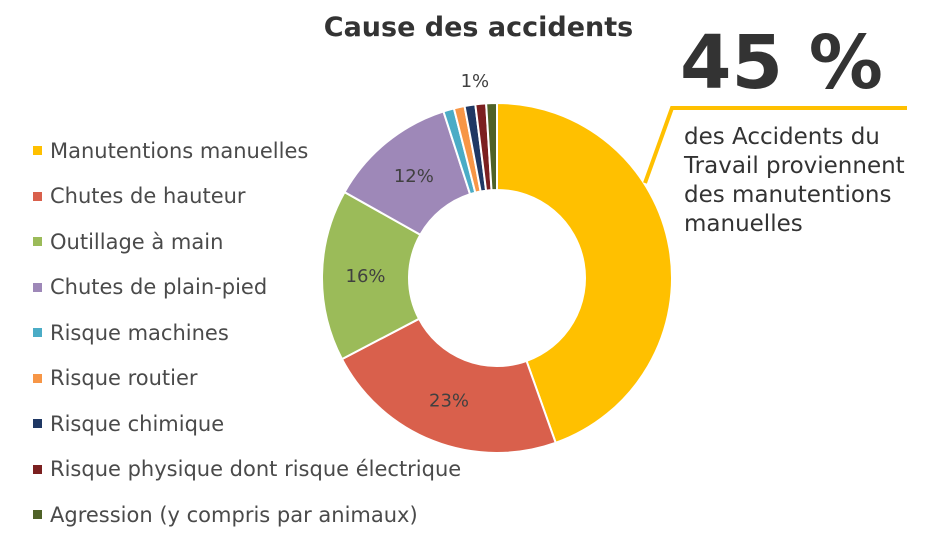 The width and height of the screenshot is (939, 547). Describe the element at coordinates (247, 197) in the screenshot. I see `legend-item: Chutes de hauteur` at that location.